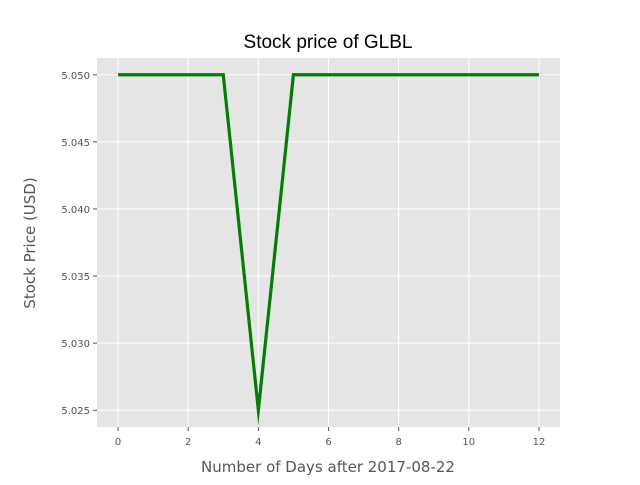  What do you see at coordinates (75, 143) in the screenshot?
I see `y-tick-label-4: 5.045` at bounding box center [75, 143].